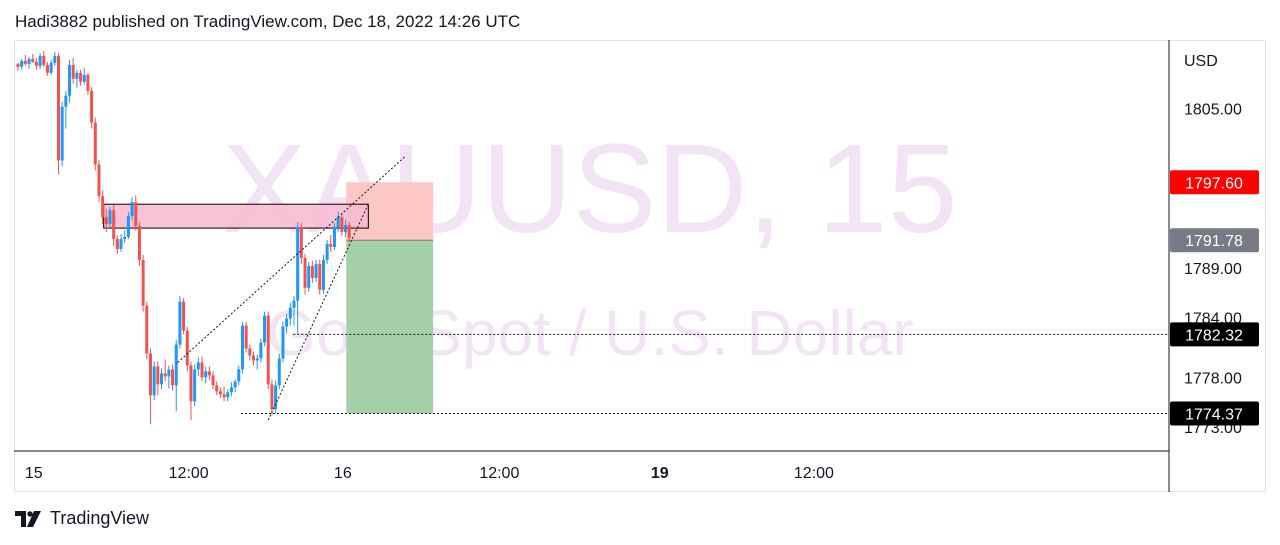 The height and width of the screenshot is (545, 1280). Describe the element at coordinates (29, 518) in the screenshot. I see `tradingview-logo-icon` at that location.